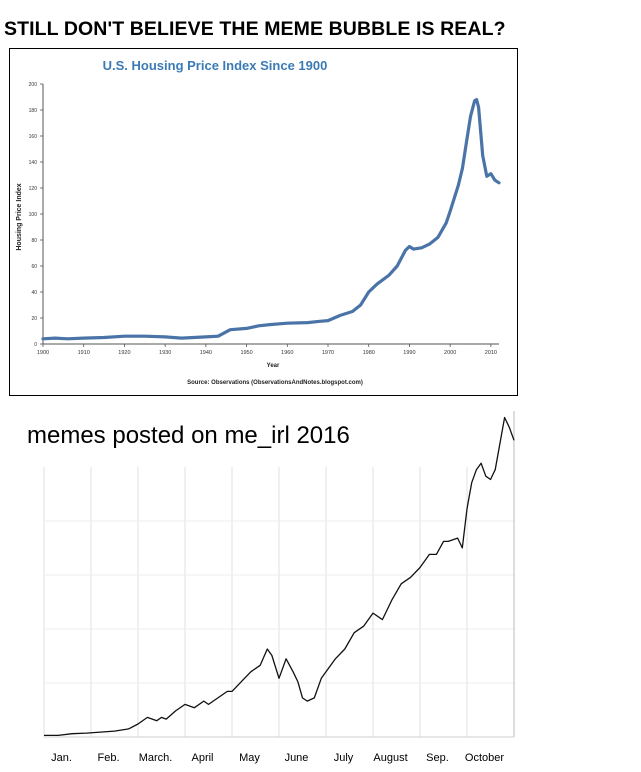 Image resolution: width=641 pixels, height=772 pixels. Describe the element at coordinates (33, 163) in the screenshot. I see `y-tick-label: 140` at that location.